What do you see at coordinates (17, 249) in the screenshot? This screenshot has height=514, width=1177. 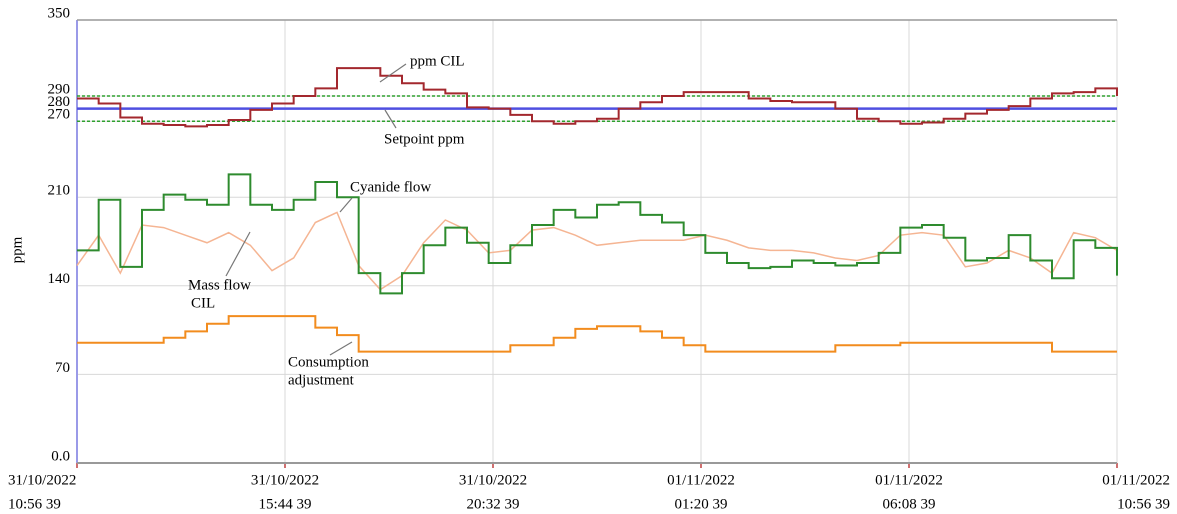 I see `y-axis-label: ppm` at bounding box center [17, 249].